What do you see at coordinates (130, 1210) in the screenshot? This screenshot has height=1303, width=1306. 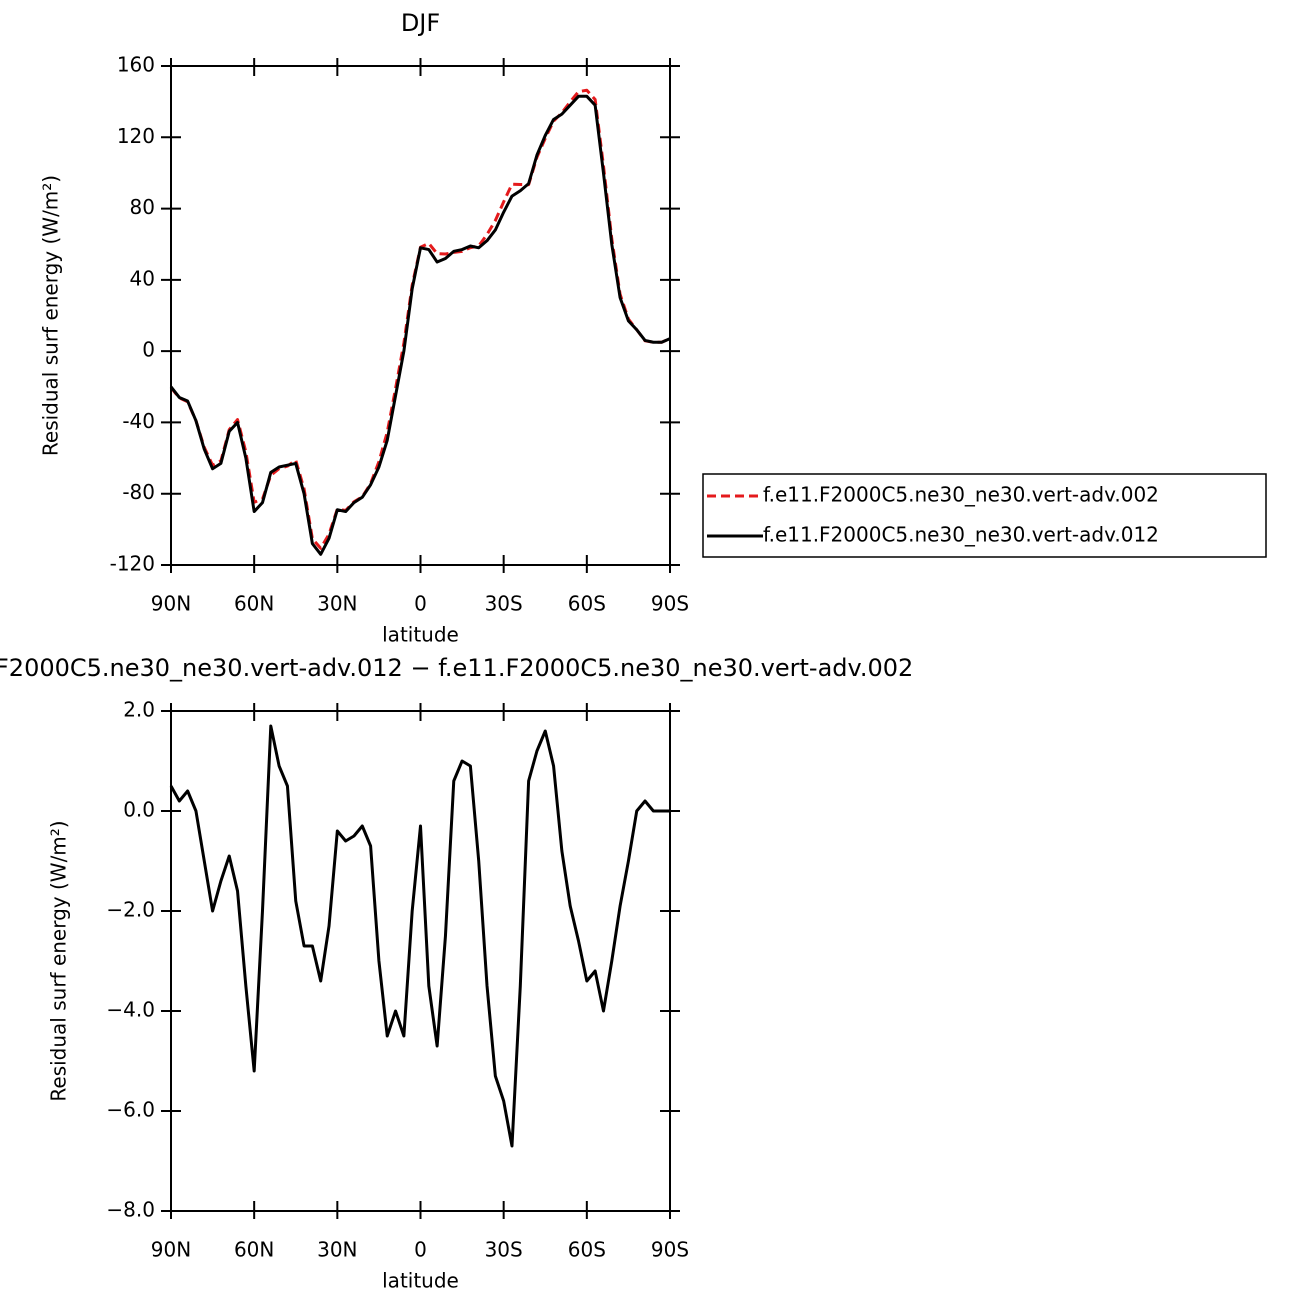 I see `y-tick-label: −8.0` at bounding box center [130, 1210].